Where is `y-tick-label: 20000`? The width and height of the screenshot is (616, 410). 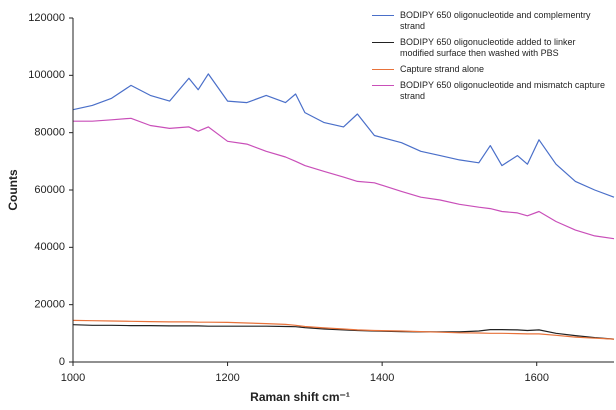
y-tick-label: 20000 is located at coordinates (49, 305).